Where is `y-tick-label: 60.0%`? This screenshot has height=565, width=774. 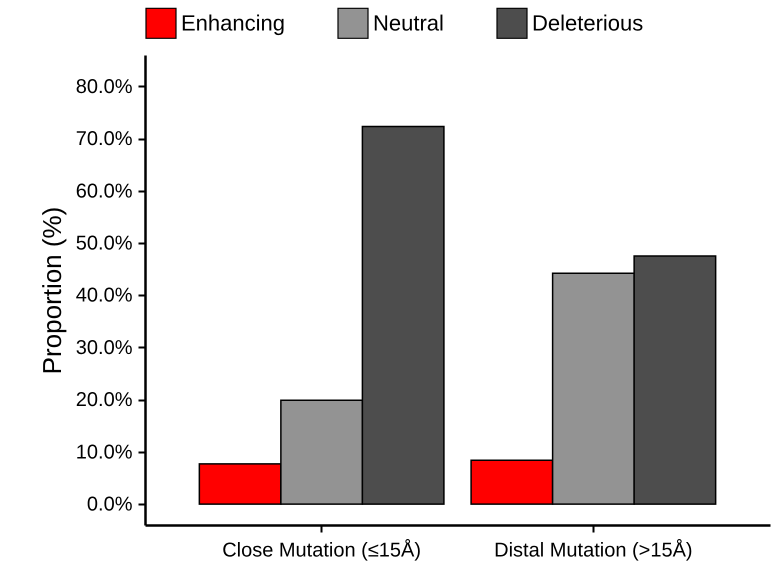
y-tick-label: 60.0% is located at coordinates (104, 191).